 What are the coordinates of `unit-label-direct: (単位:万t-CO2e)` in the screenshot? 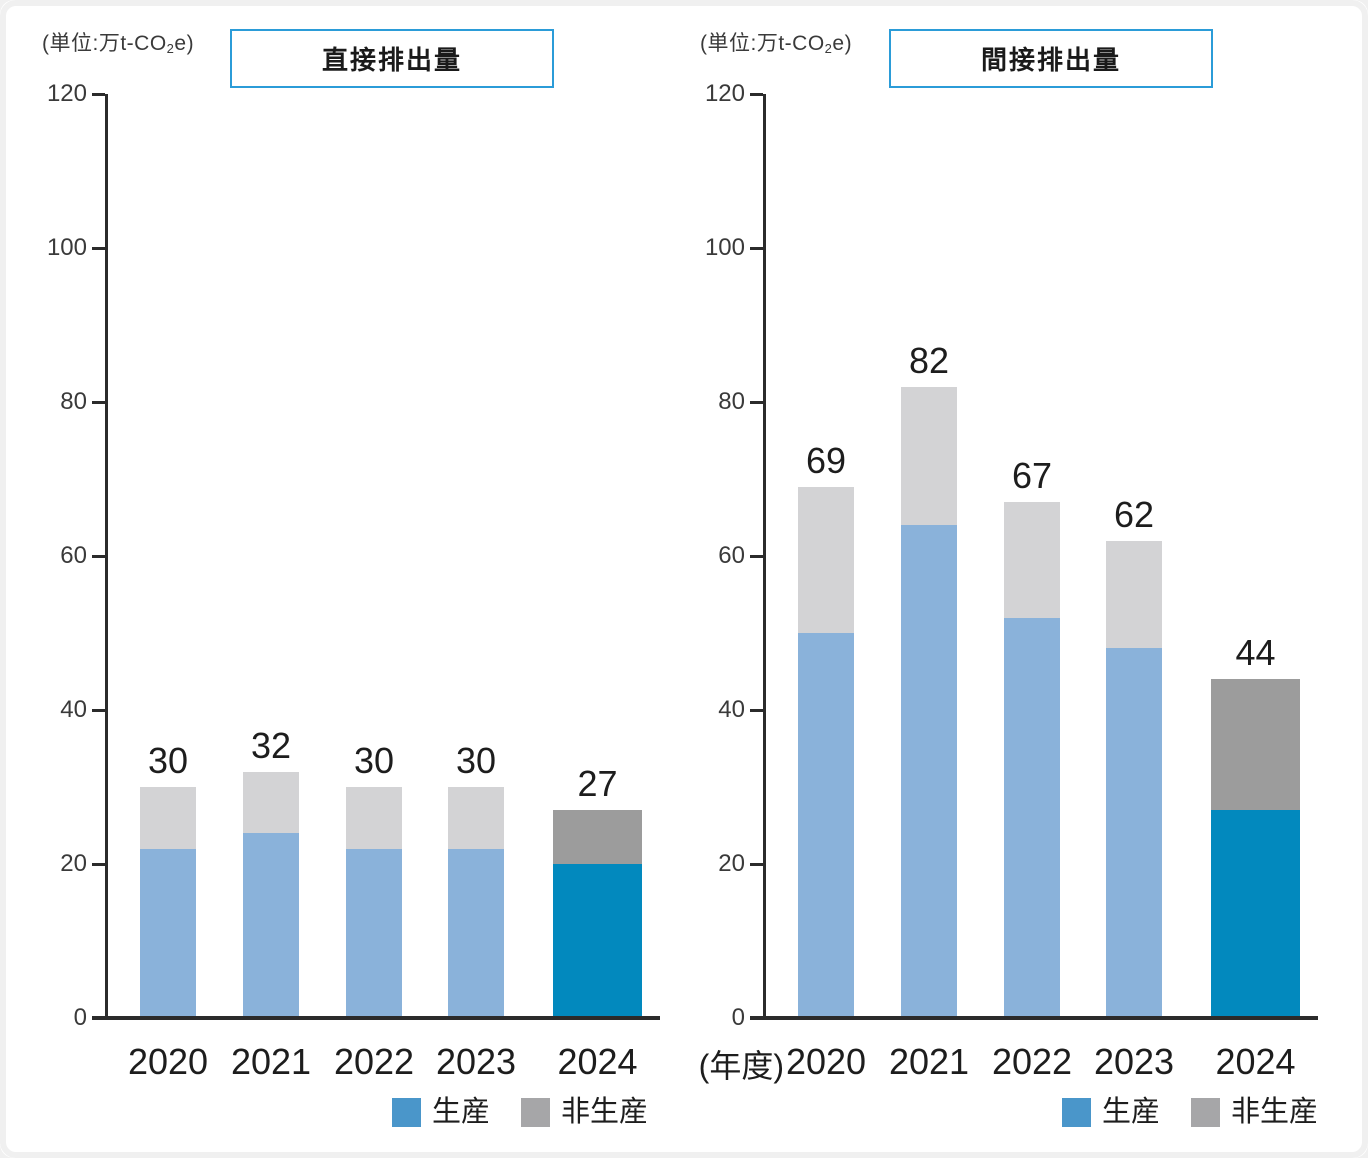 It's located at (118, 42).